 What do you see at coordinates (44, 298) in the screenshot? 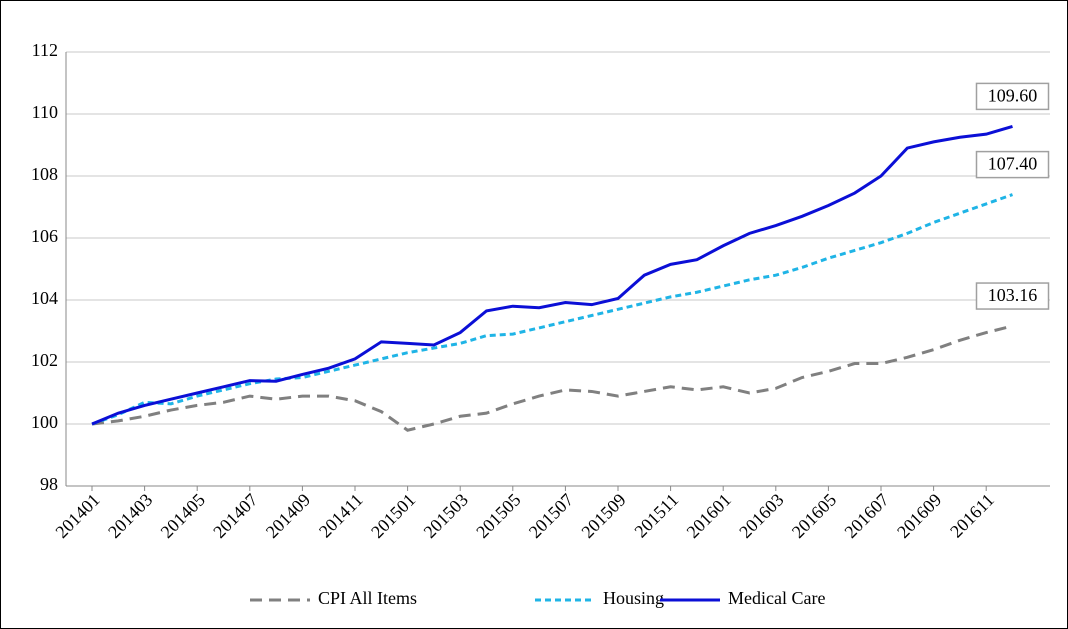
I see `y-tick-label: 104` at bounding box center [44, 298].